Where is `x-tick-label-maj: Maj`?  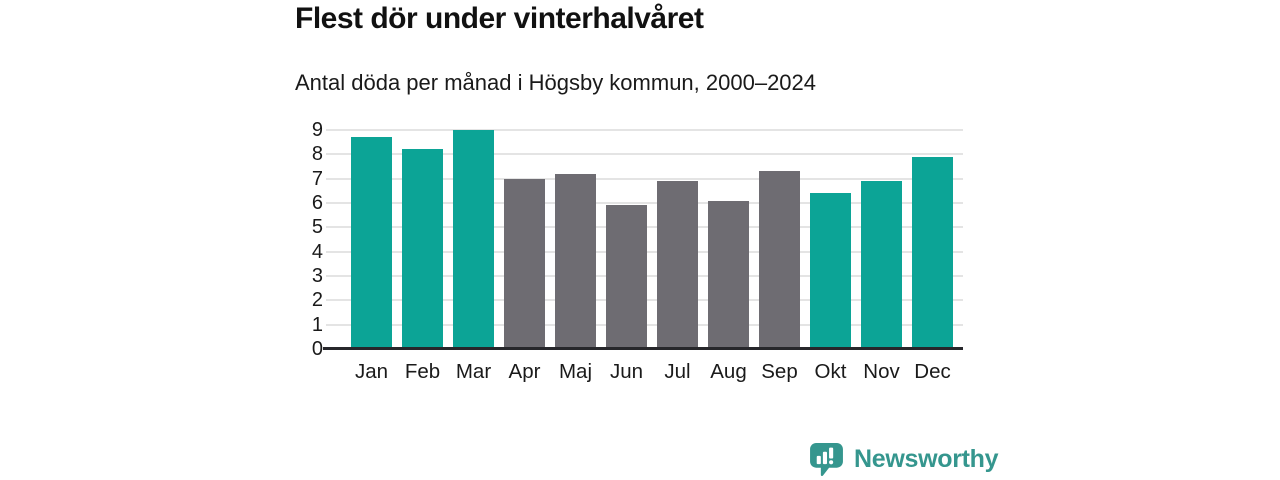 x-tick-label-maj: Maj is located at coordinates (575, 371).